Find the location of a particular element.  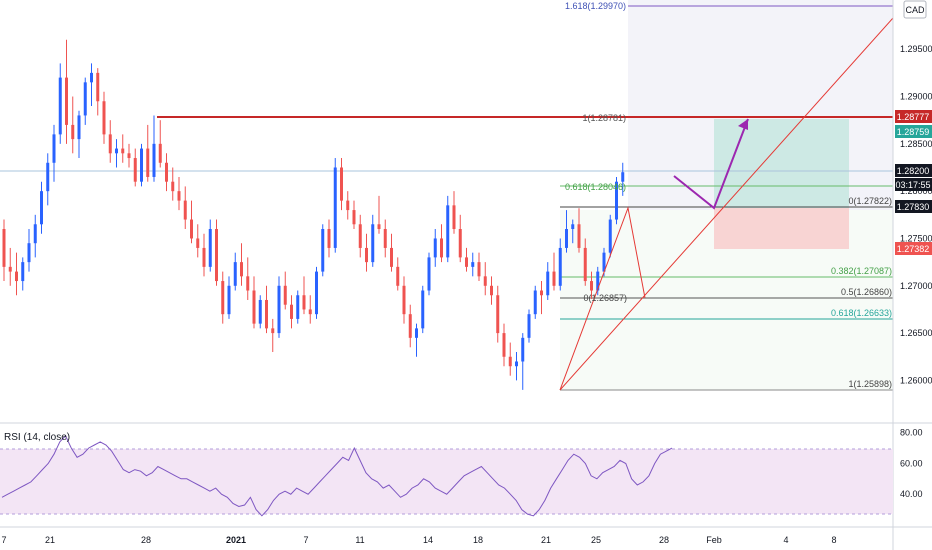

rsi-axis: 80.00 60.00 40.00 is located at coordinates (911, 464).